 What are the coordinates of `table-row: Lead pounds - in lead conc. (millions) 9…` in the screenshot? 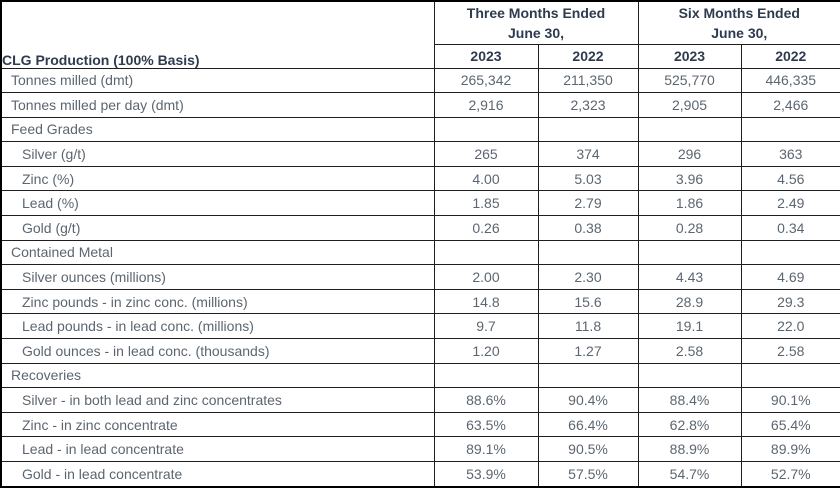 It's located at (420, 326).